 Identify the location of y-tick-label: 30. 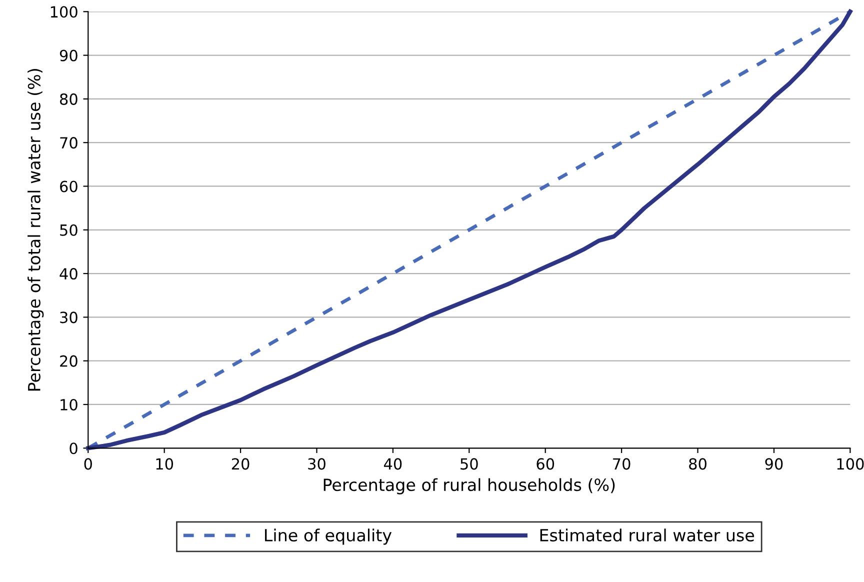
(69, 318).